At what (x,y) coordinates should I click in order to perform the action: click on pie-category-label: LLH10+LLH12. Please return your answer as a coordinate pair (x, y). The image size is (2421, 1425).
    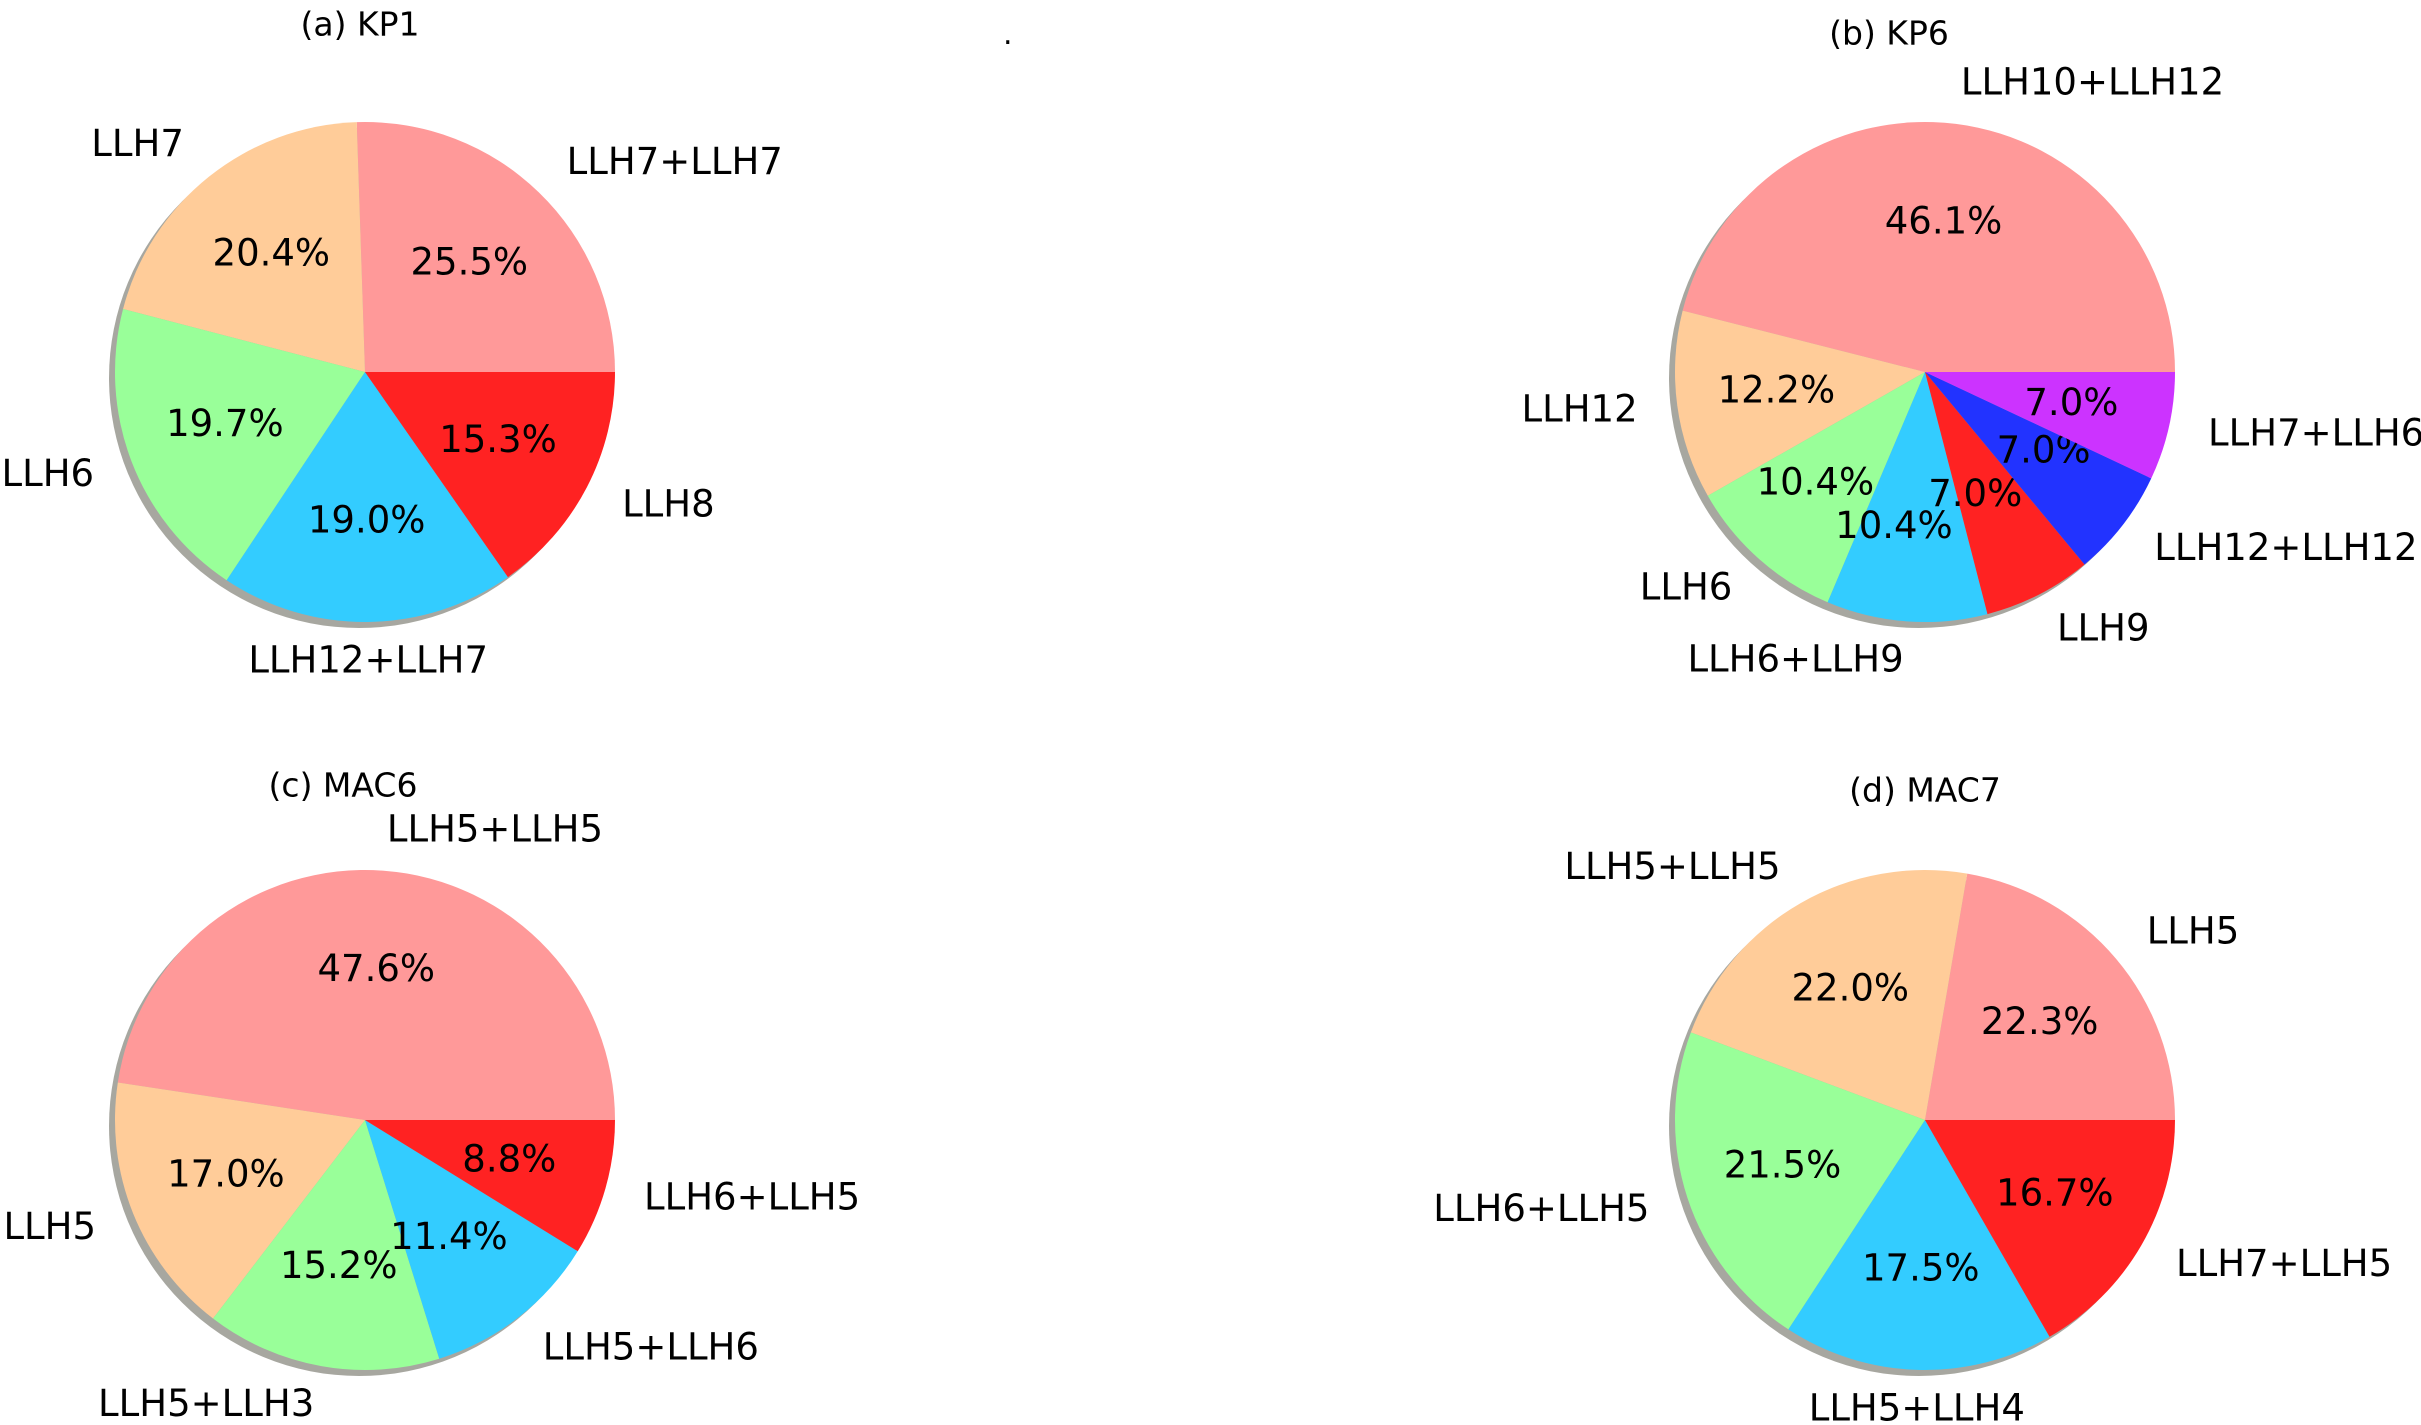
    Looking at the image, I should click on (2092, 82).